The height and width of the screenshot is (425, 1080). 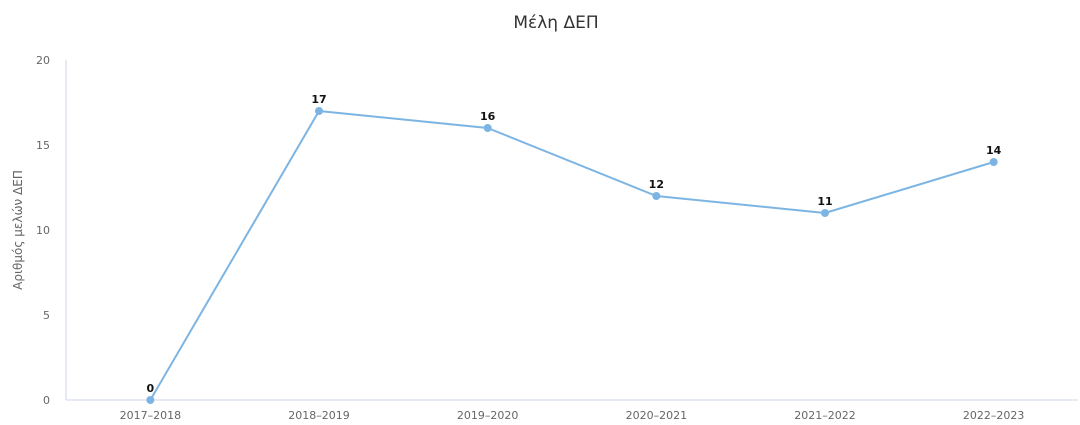 What do you see at coordinates (656, 184) in the screenshot?
I see `data-label: 12` at bounding box center [656, 184].